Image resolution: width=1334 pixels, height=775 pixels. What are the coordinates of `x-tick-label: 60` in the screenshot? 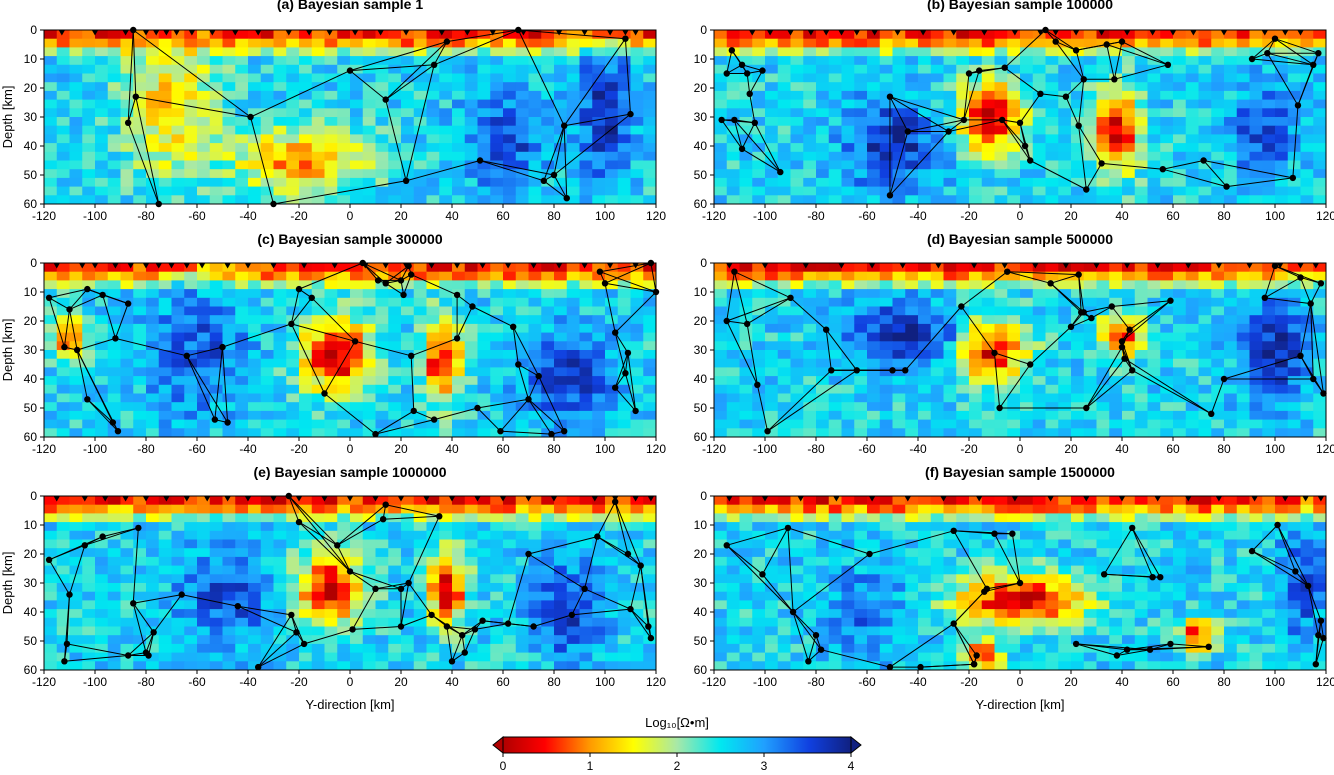 It's located at (503, 449).